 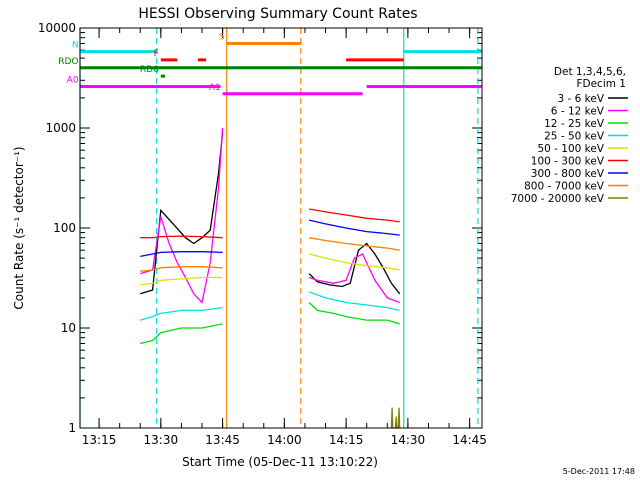 I want to click on x-tick-label: 14:30, so click(x=408, y=440).